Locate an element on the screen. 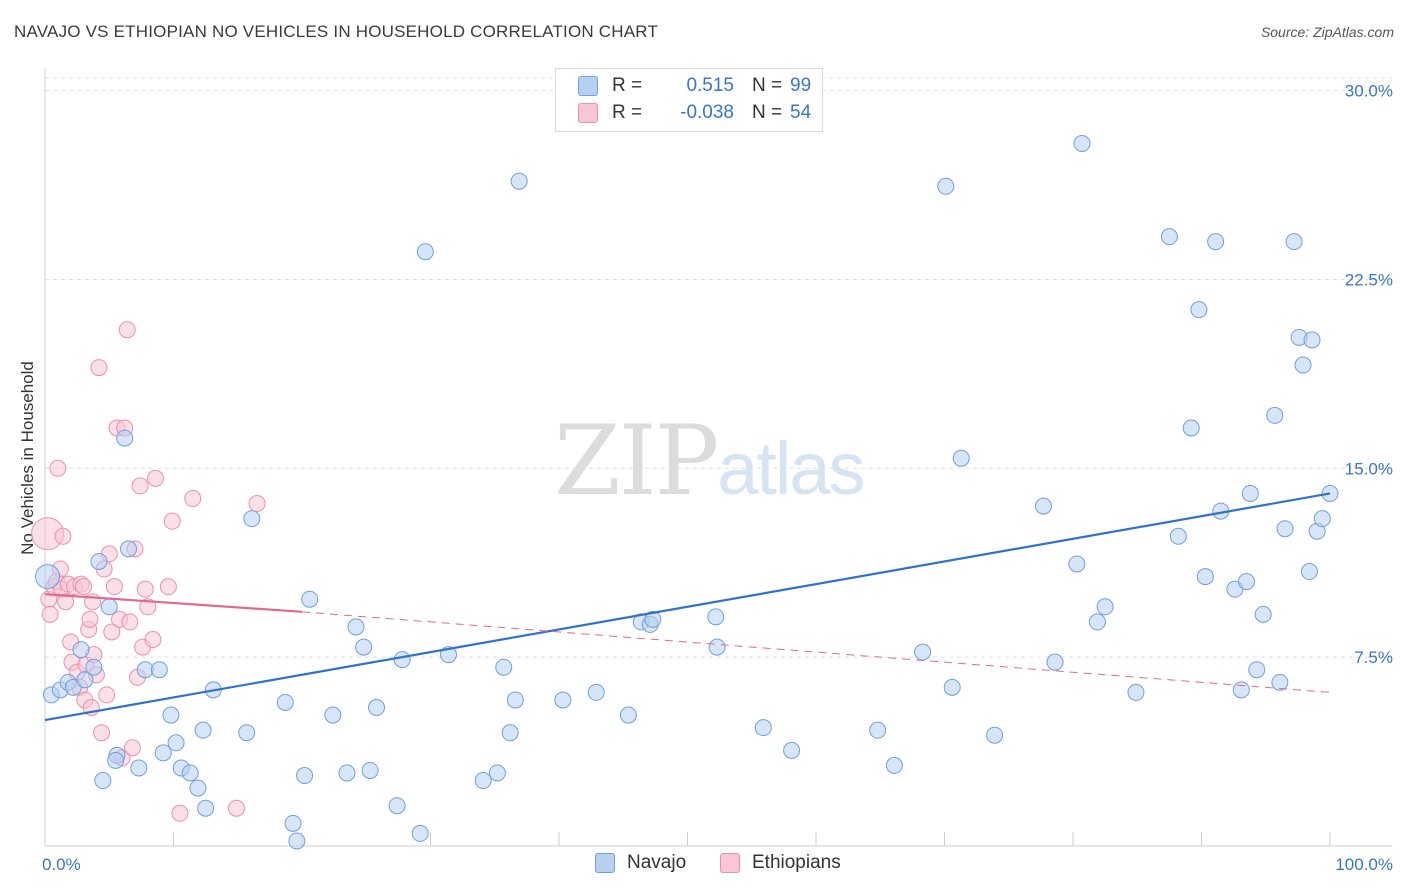 The height and width of the screenshot is (892, 1406). legend-row-navajo: R = 0.515 N = 99 is located at coordinates (694, 86).